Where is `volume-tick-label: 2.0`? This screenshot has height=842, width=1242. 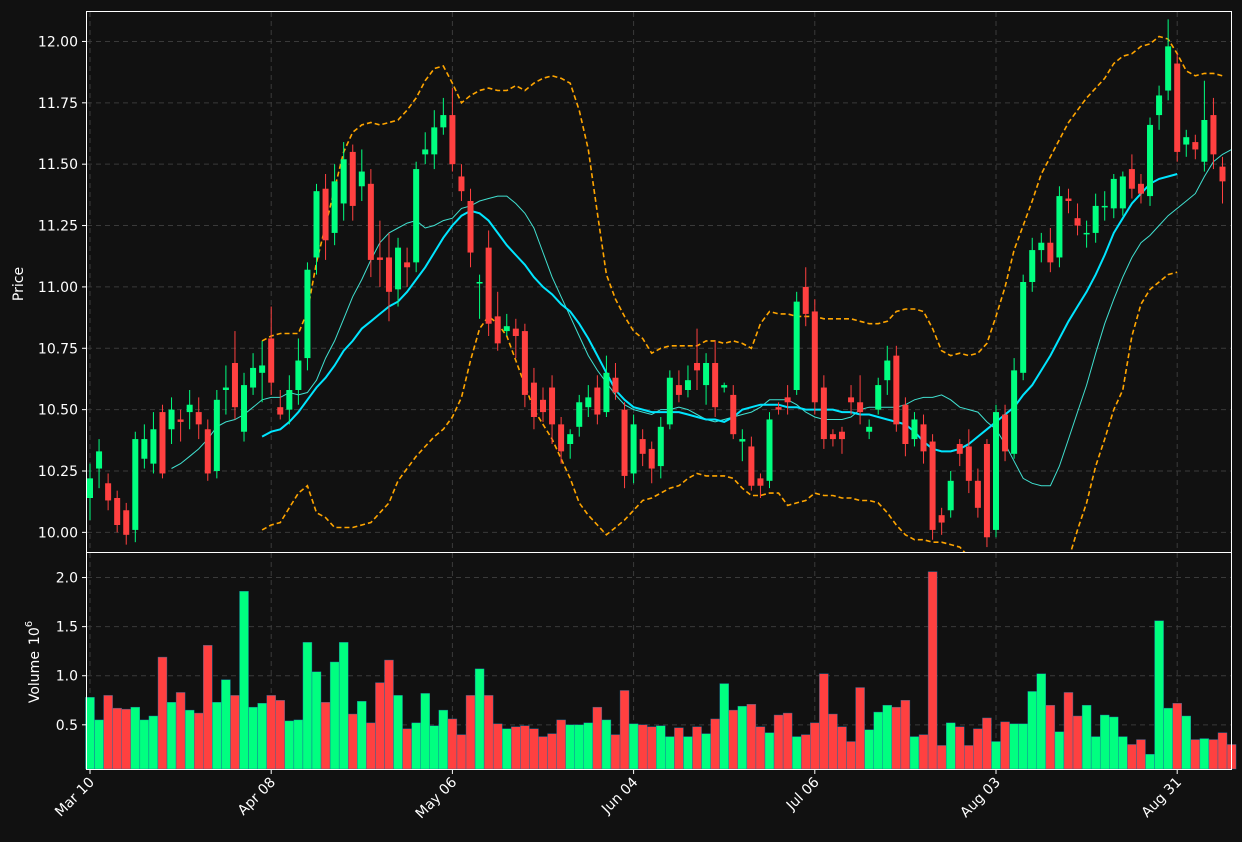
volume-tick-label: 2.0 is located at coordinates (67, 579).